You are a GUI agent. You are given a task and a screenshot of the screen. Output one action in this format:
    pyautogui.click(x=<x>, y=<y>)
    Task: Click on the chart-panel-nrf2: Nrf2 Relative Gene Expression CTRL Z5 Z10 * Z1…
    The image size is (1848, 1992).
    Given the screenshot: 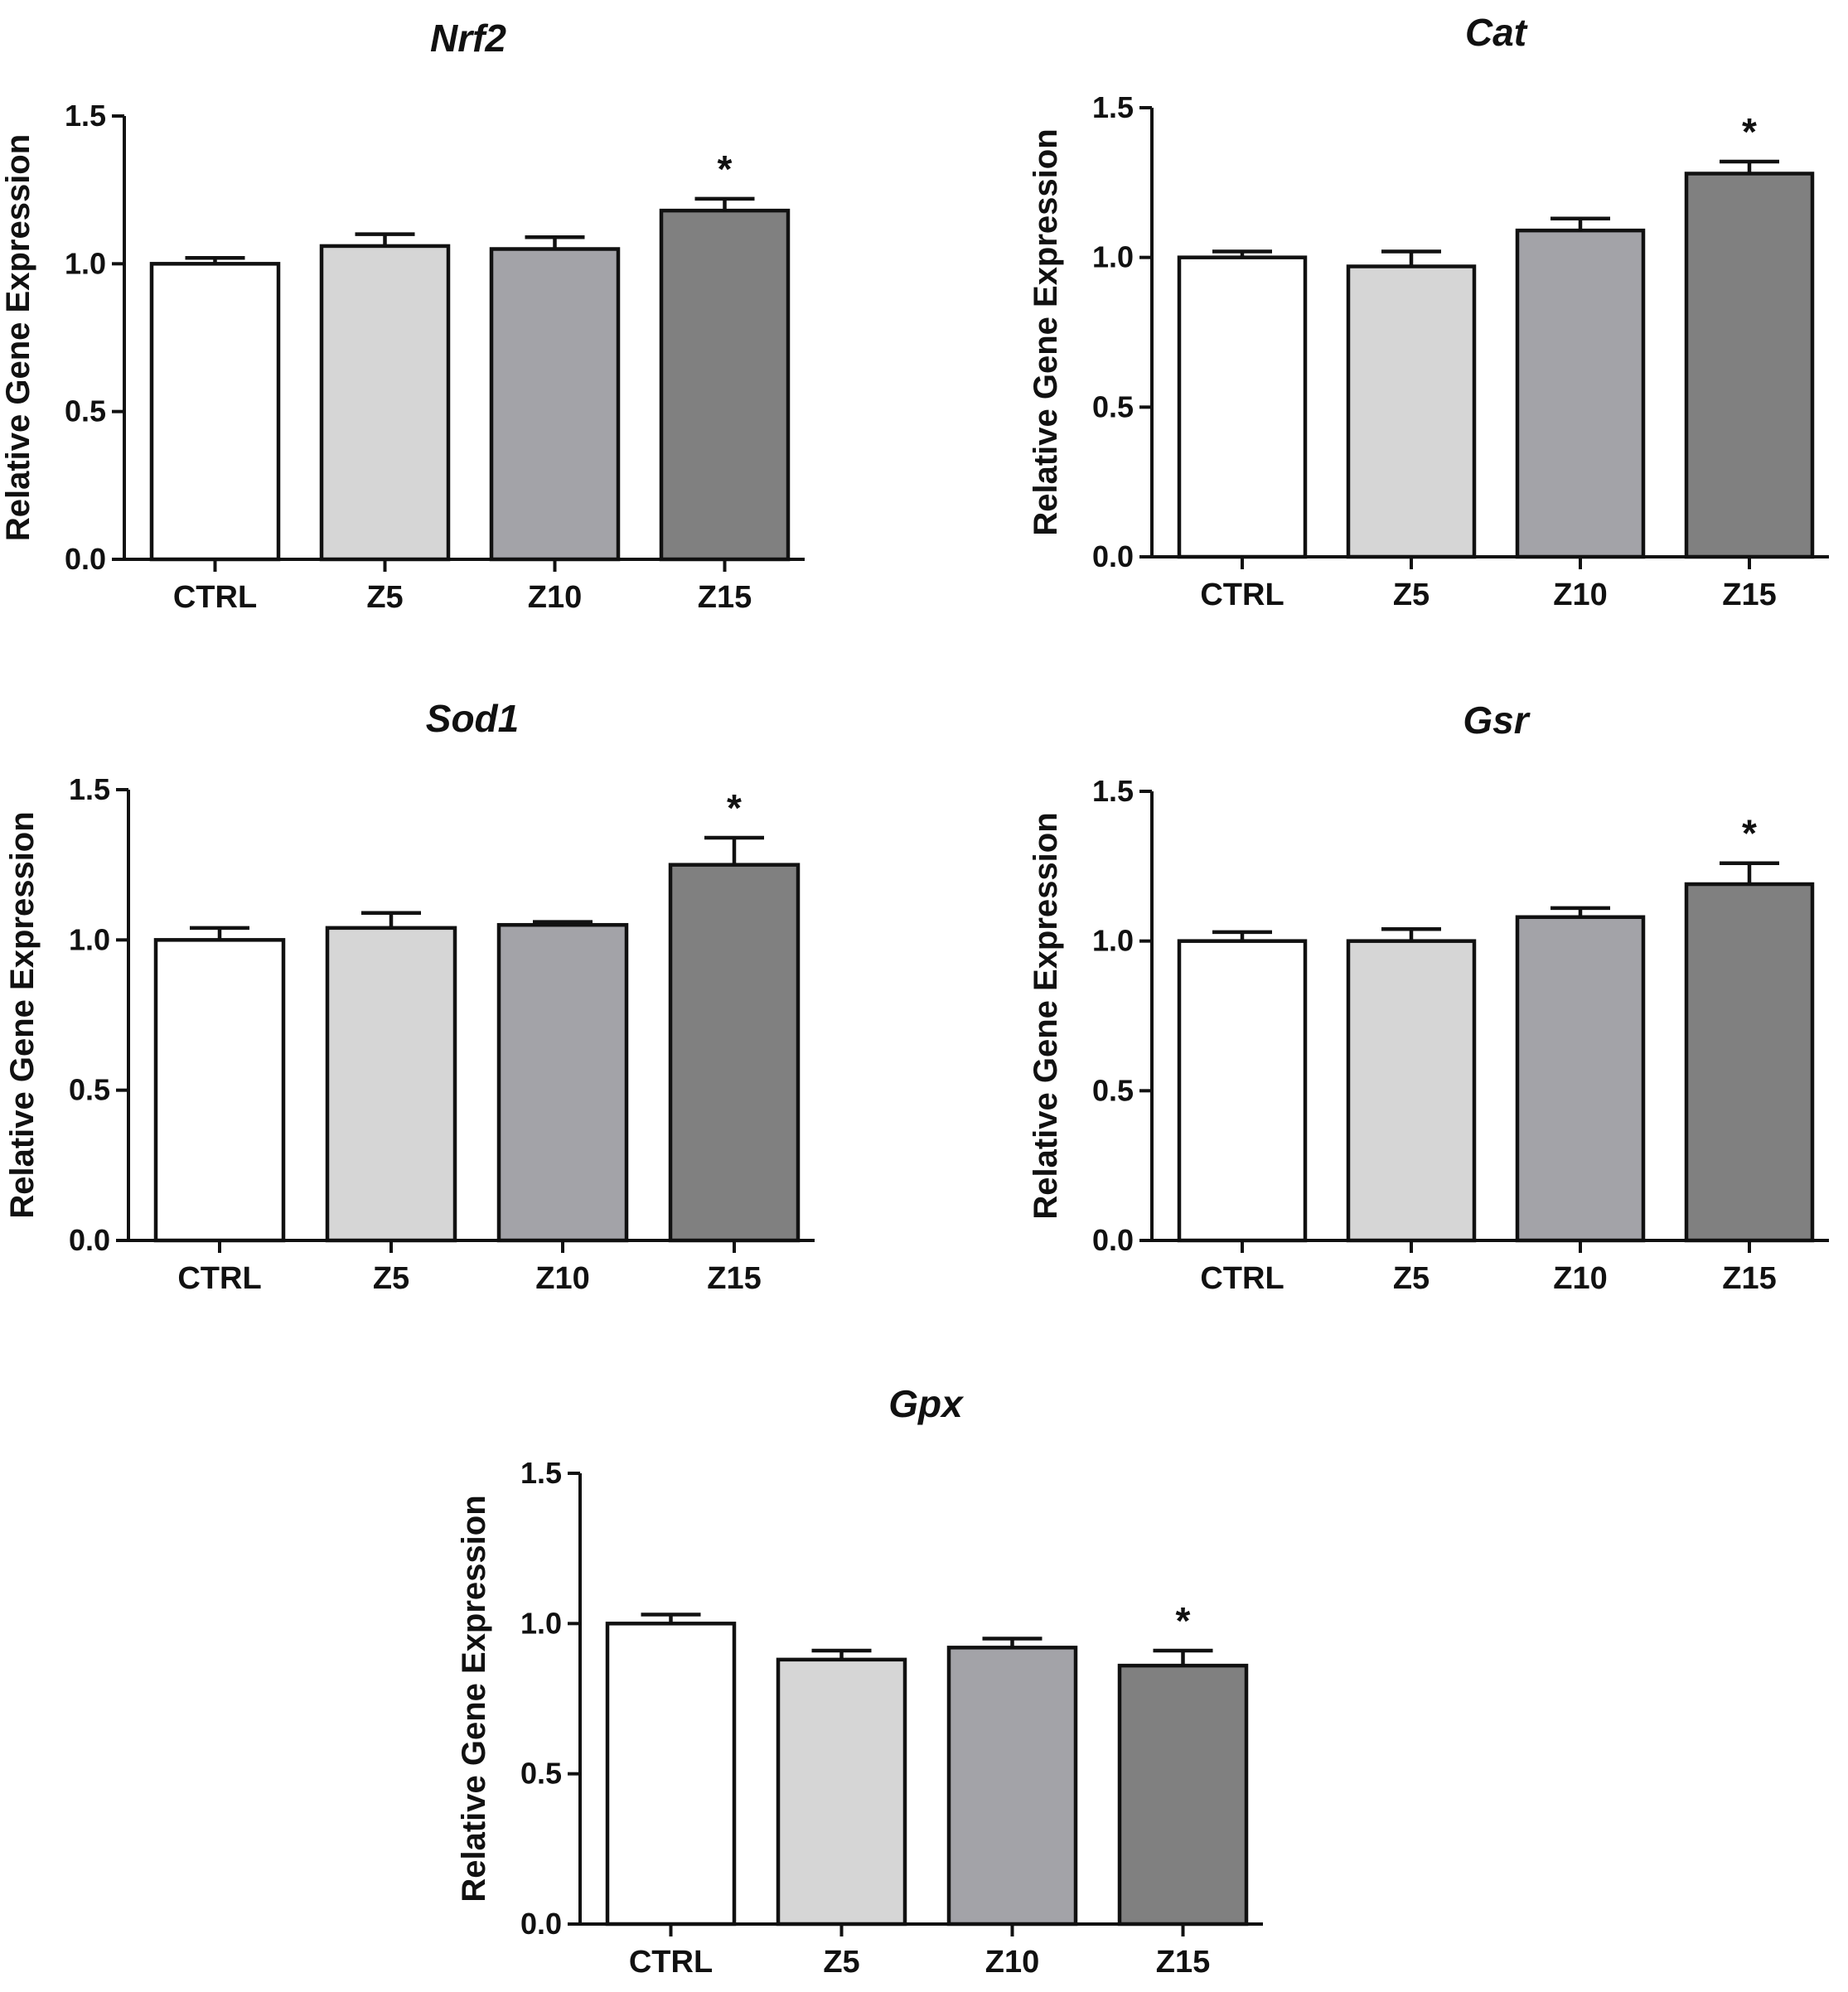 What is the action you would take?
    pyautogui.click(x=402, y=316)
    